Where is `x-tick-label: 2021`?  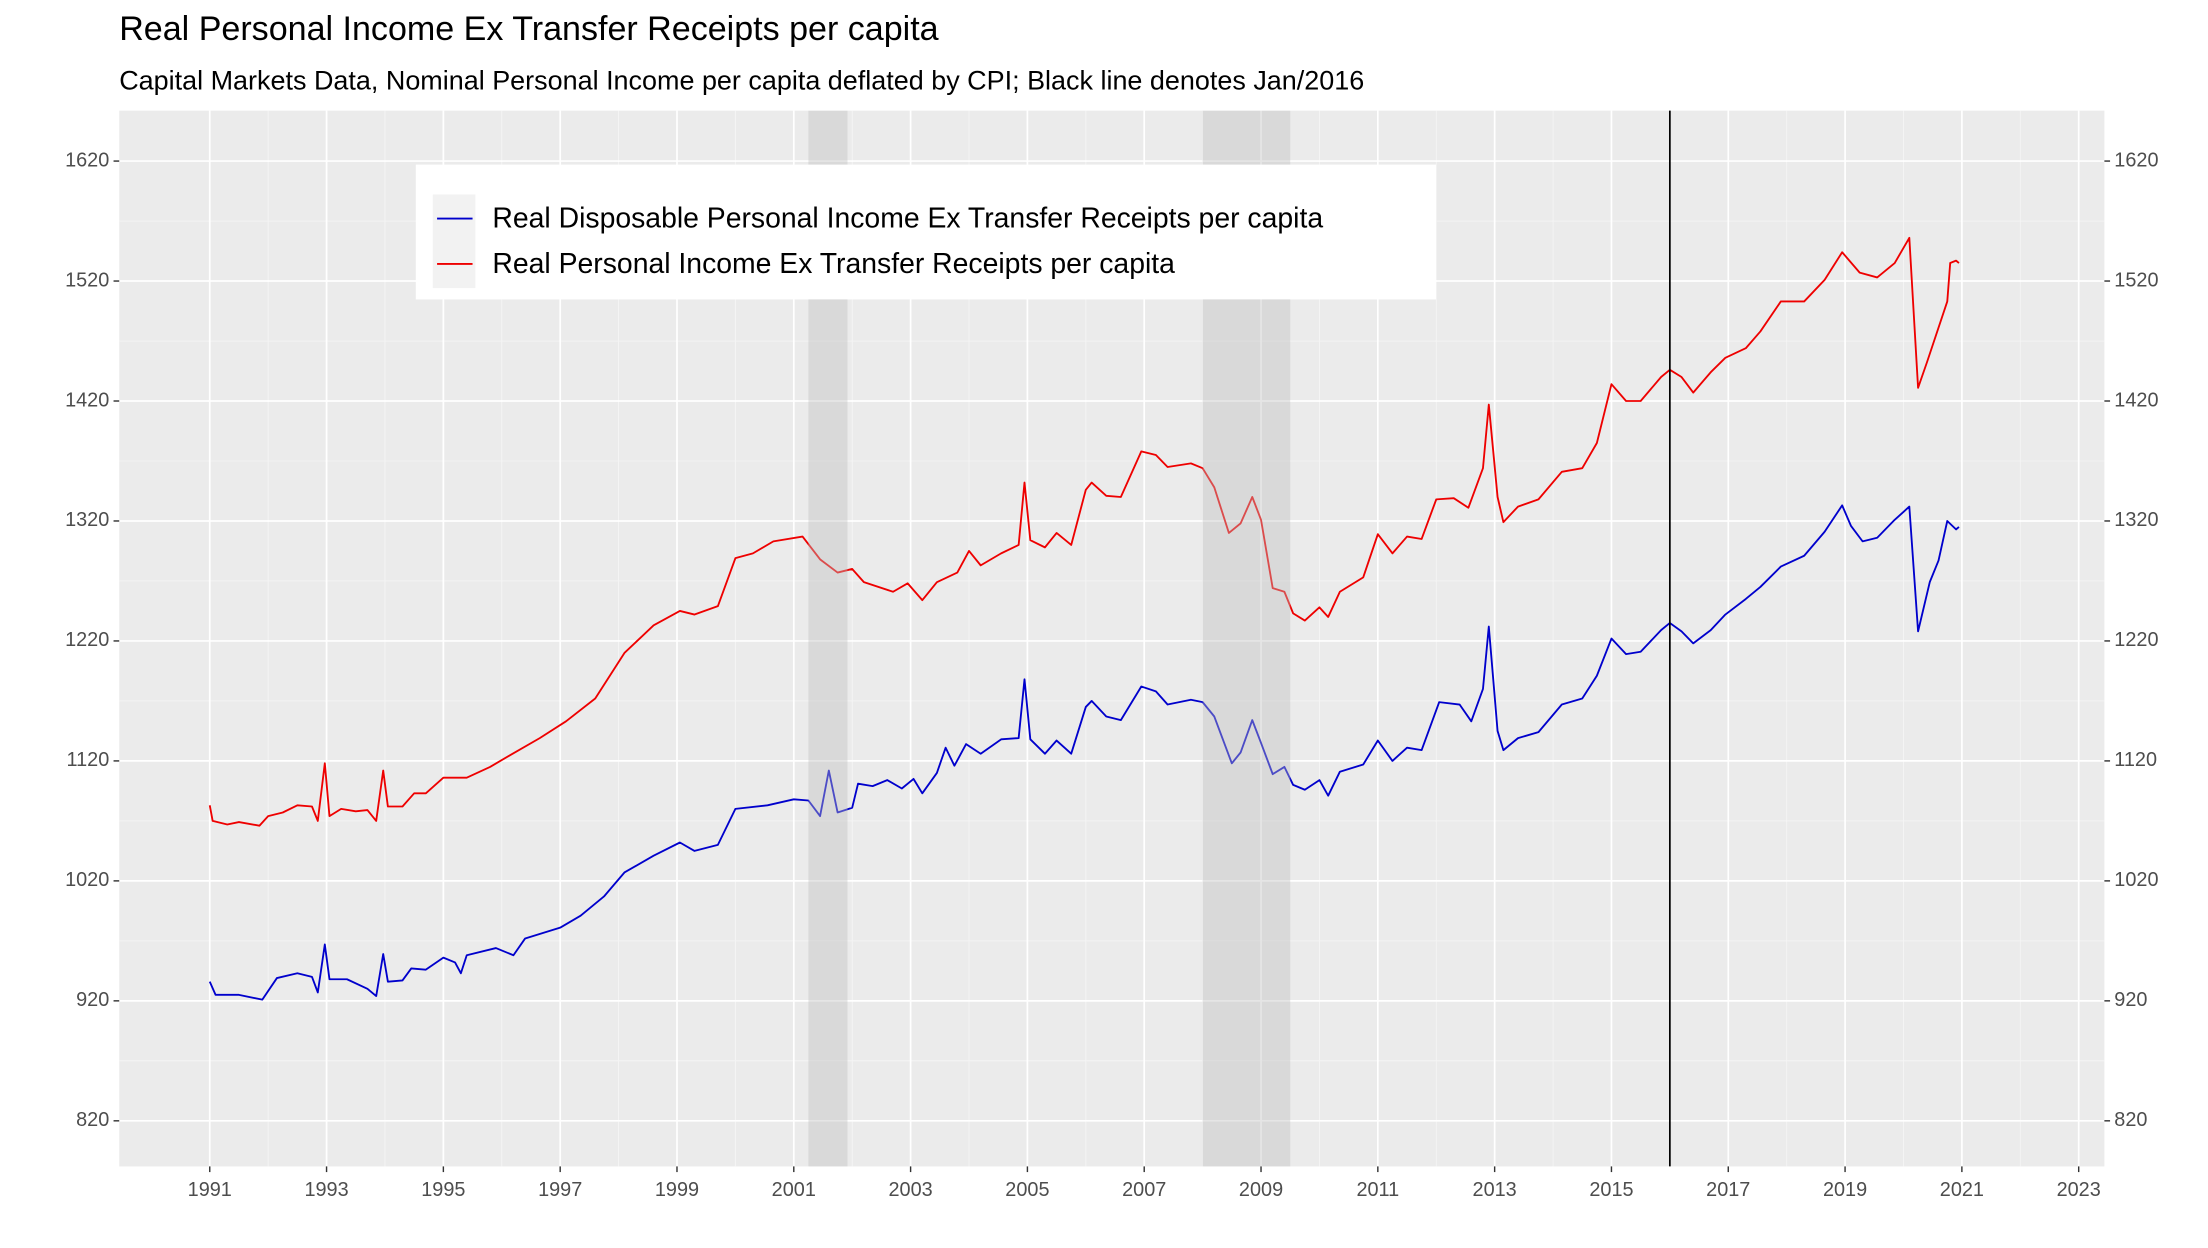
x-tick-label: 2021 is located at coordinates (1962, 1190).